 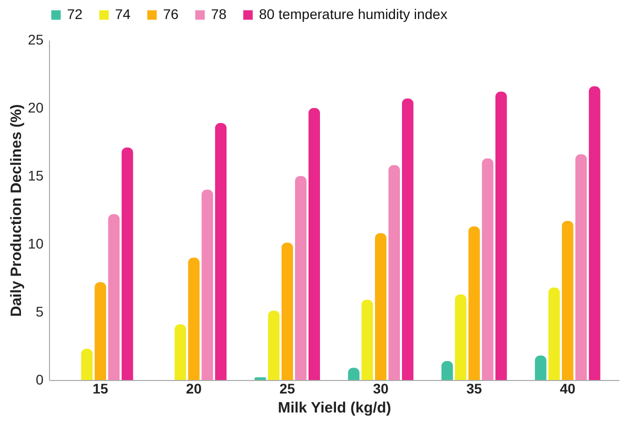 What do you see at coordinates (36, 40) in the screenshot?
I see `y-tick-label: 25` at bounding box center [36, 40].